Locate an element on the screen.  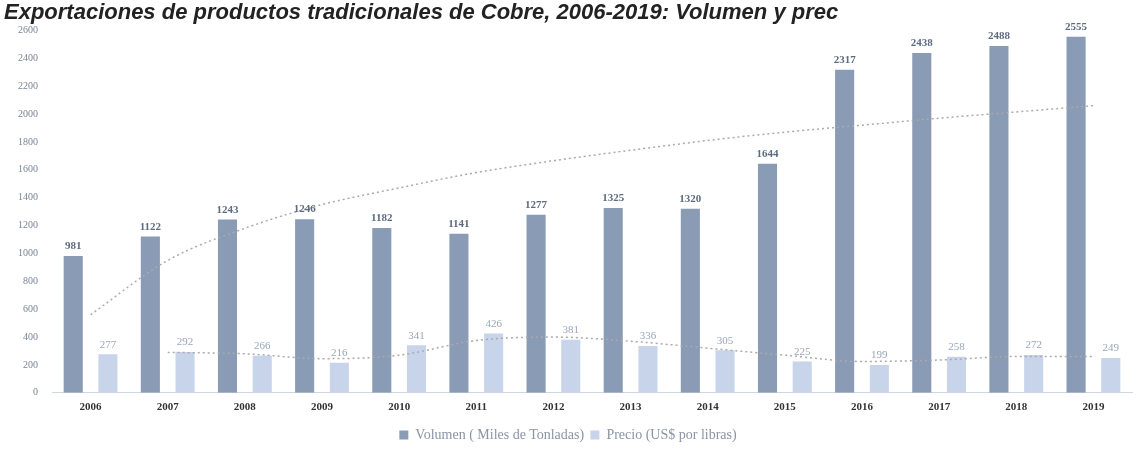
data-label: 292 is located at coordinates (185, 341).